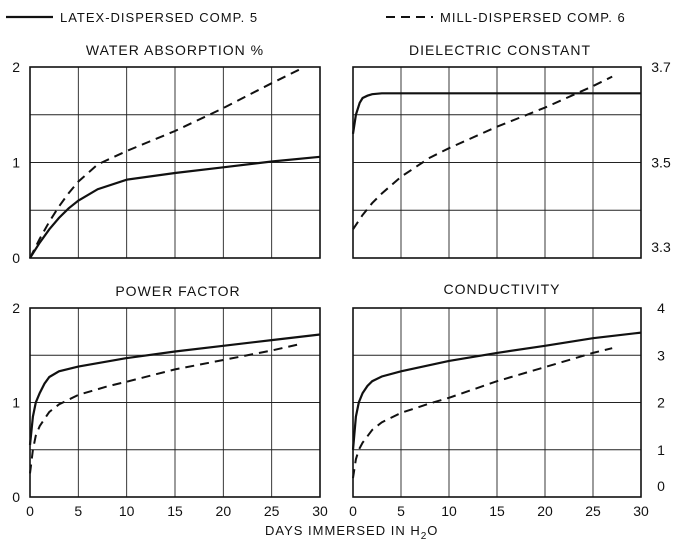 The width and height of the screenshot is (683, 543). I want to click on y-tick-label: 3, so click(661, 355).